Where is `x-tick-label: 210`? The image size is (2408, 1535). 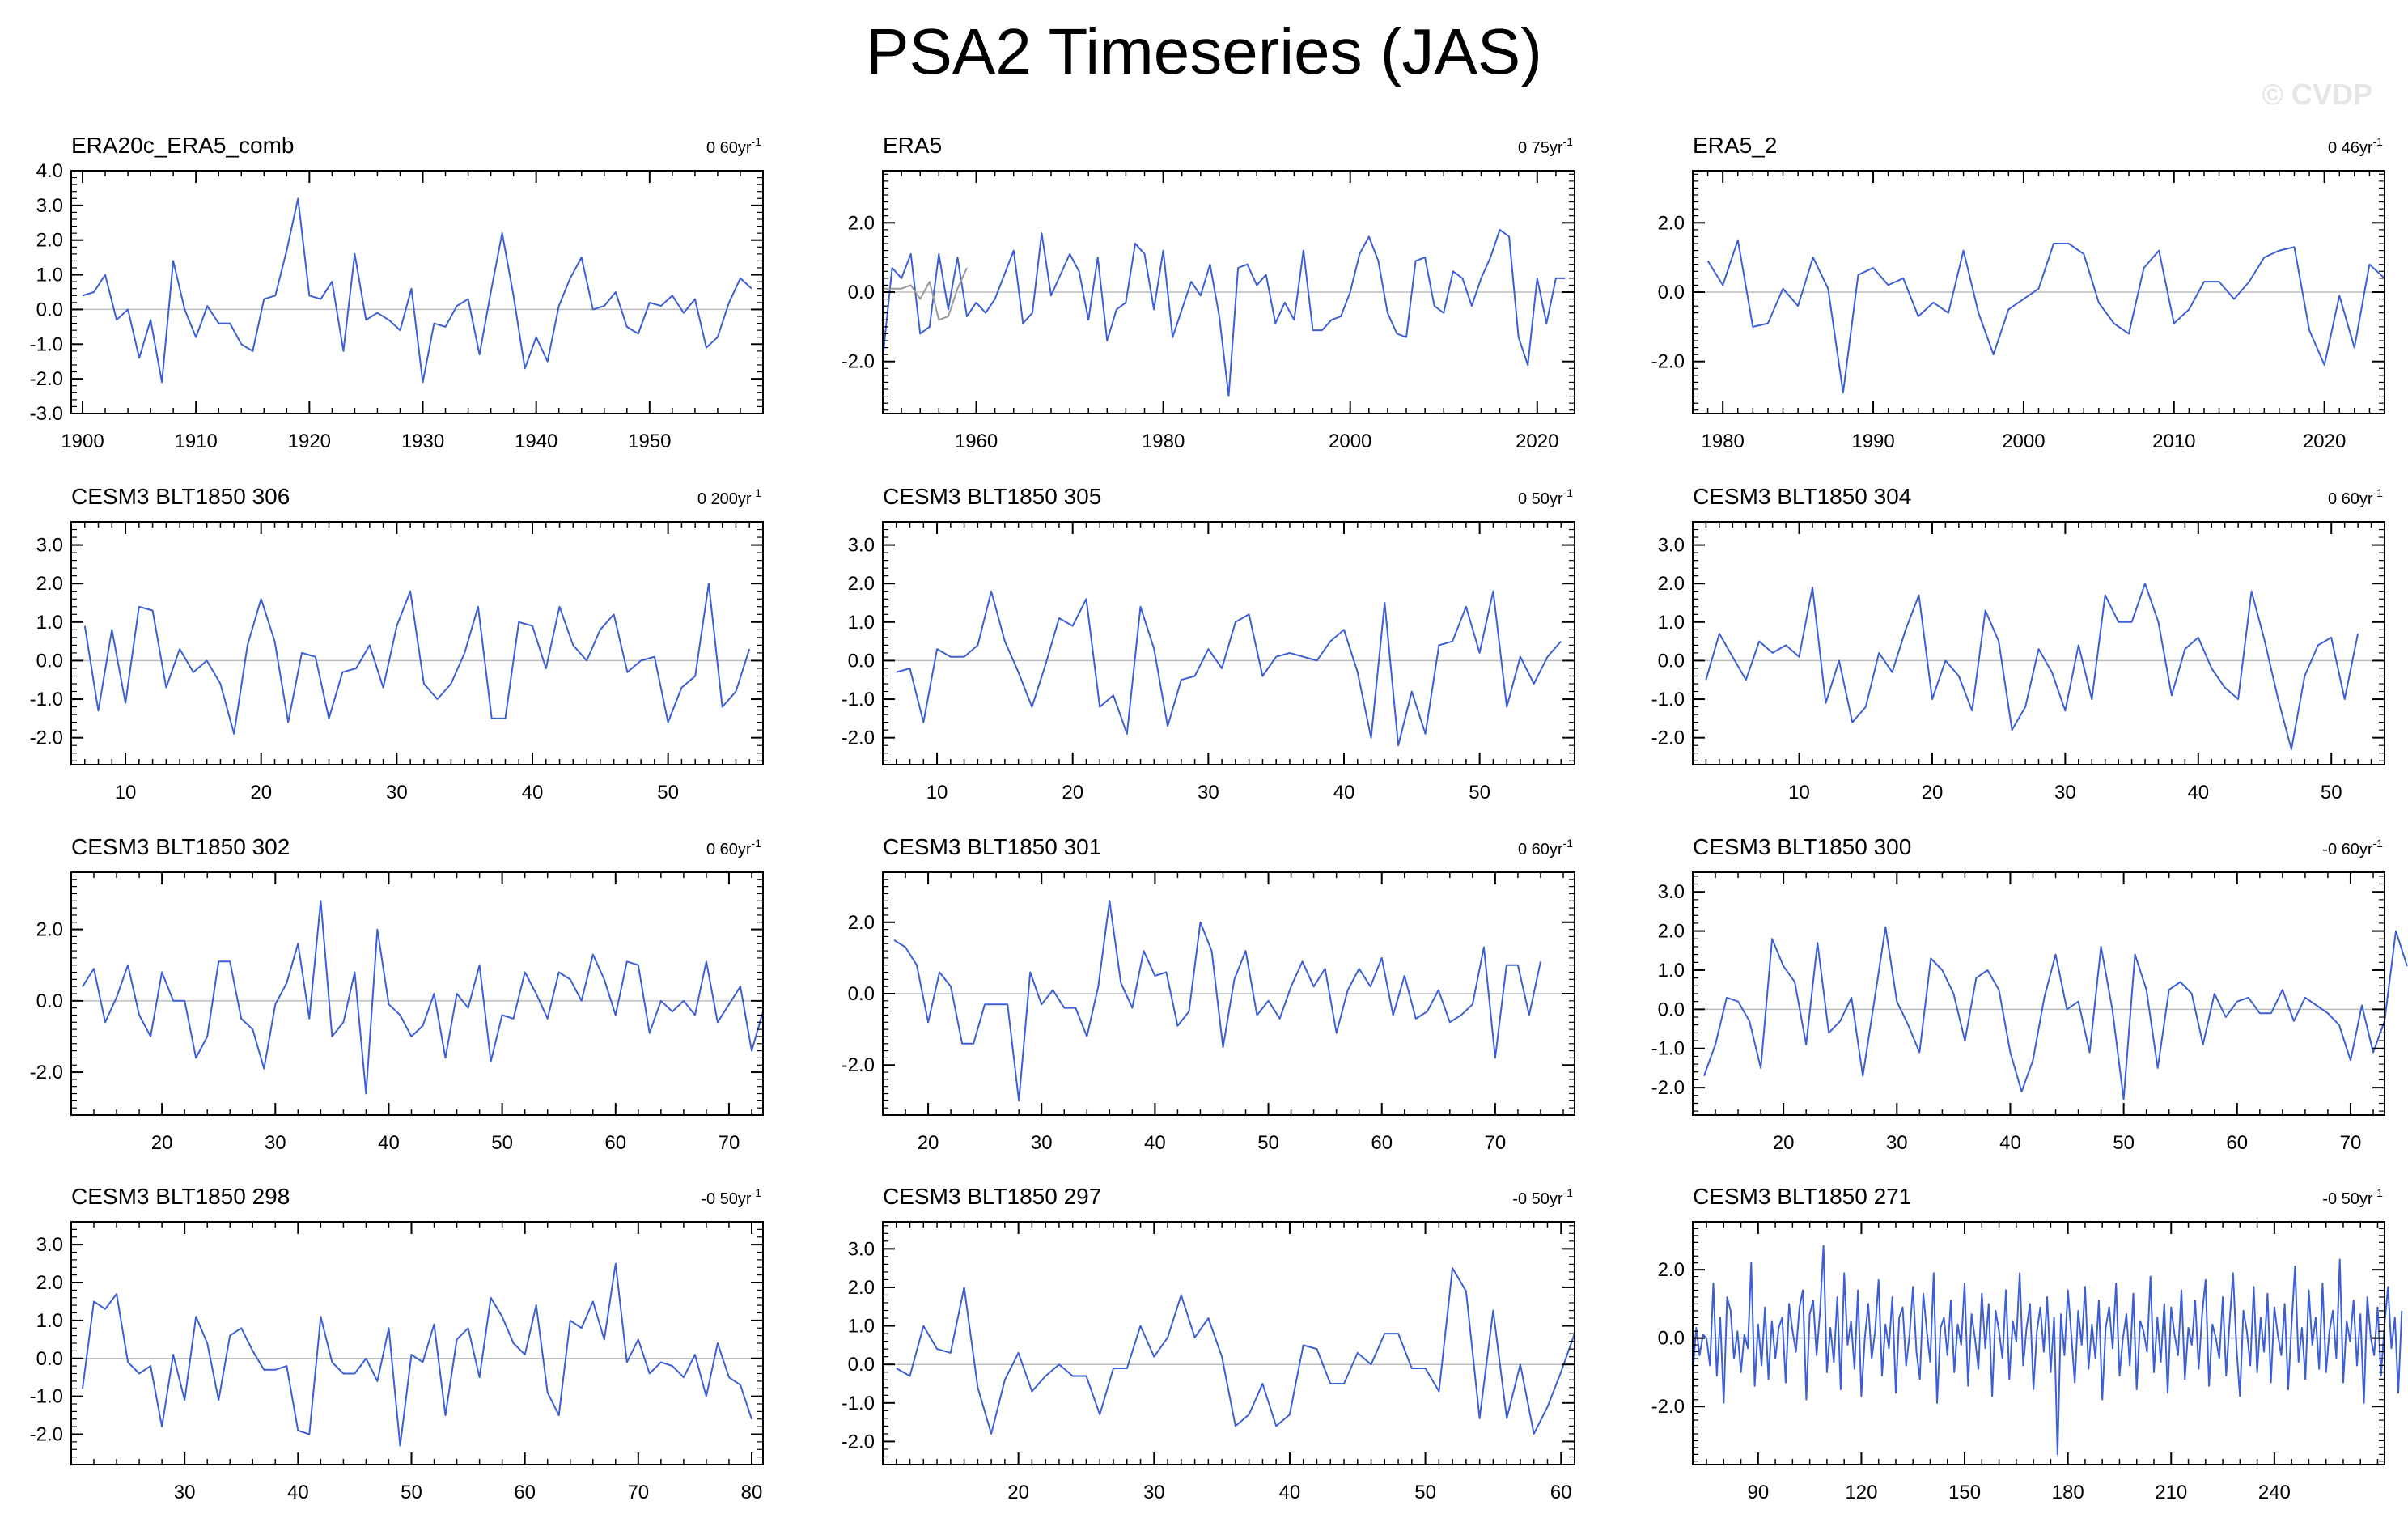 x-tick-label: 210 is located at coordinates (2171, 1492).